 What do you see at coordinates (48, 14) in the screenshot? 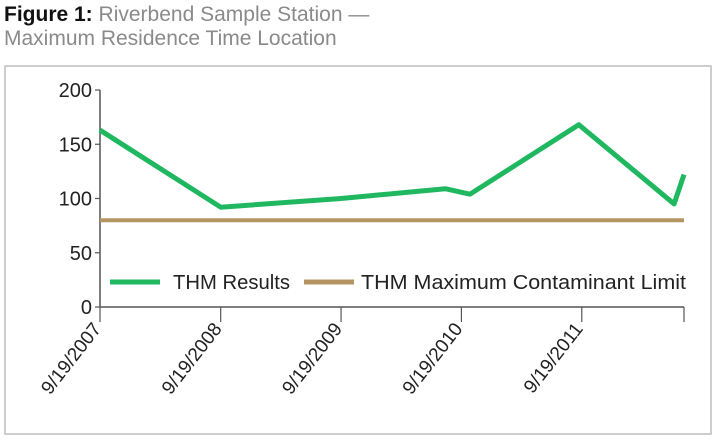
I see `figure-label: Figure 1:` at bounding box center [48, 14].